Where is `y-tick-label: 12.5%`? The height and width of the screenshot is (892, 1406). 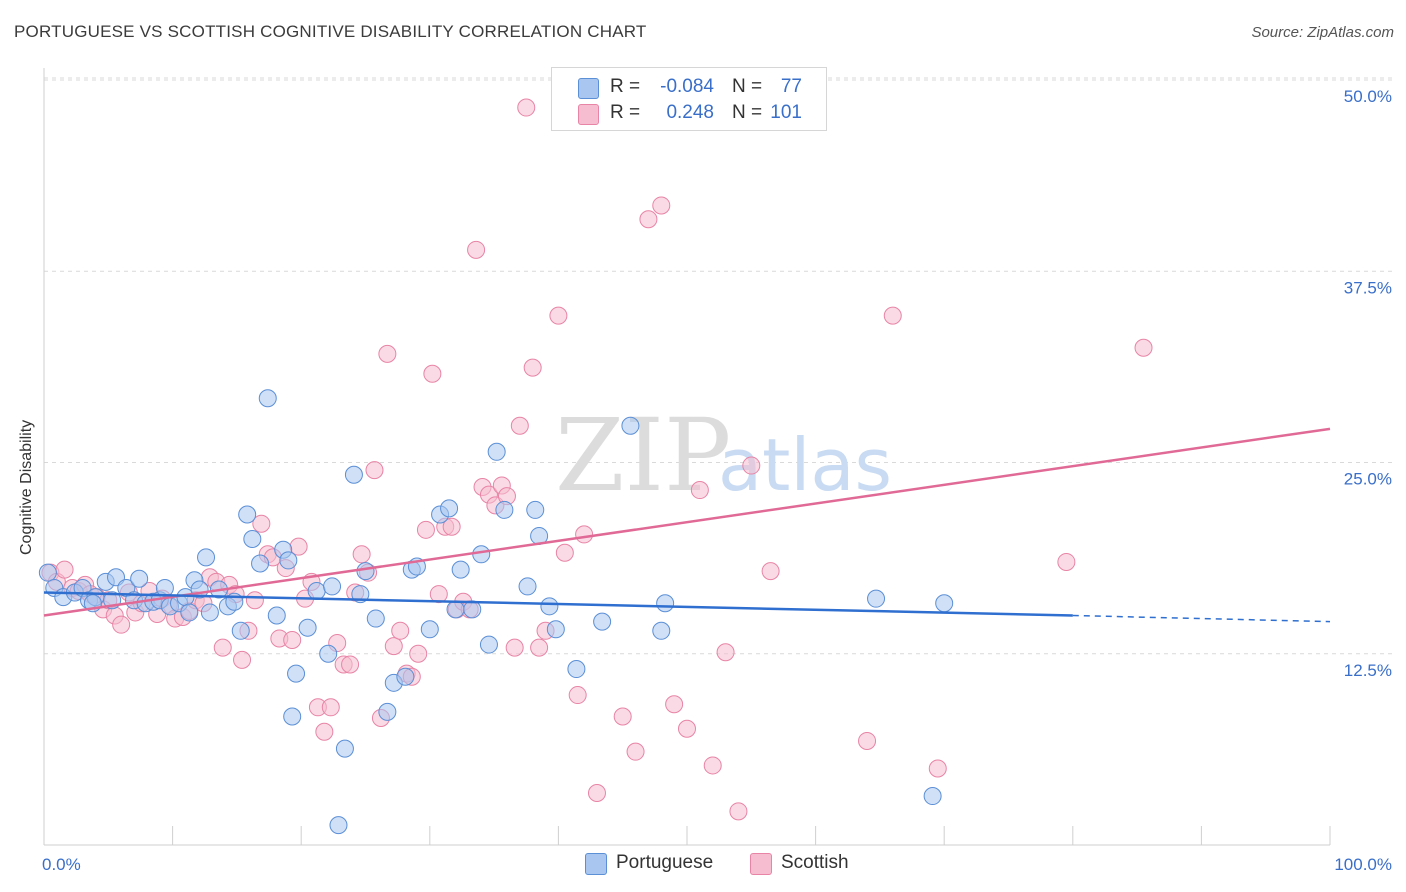 y-tick-label: 12.5% is located at coordinates (1368, 670).